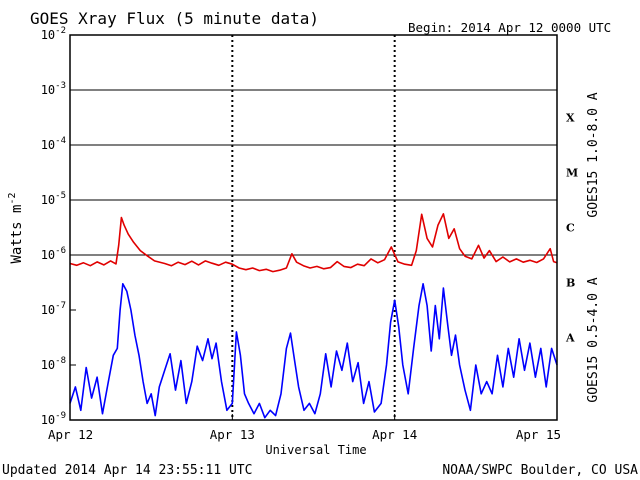 Image resolution: width=640 pixels, height=480 pixels. I want to click on series-goes15-long-line, so click(313, 243).